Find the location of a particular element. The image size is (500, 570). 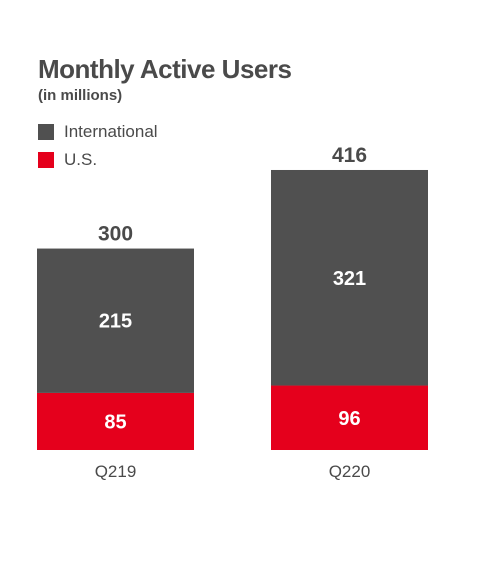

legend: International U.S. is located at coordinates (98, 150).